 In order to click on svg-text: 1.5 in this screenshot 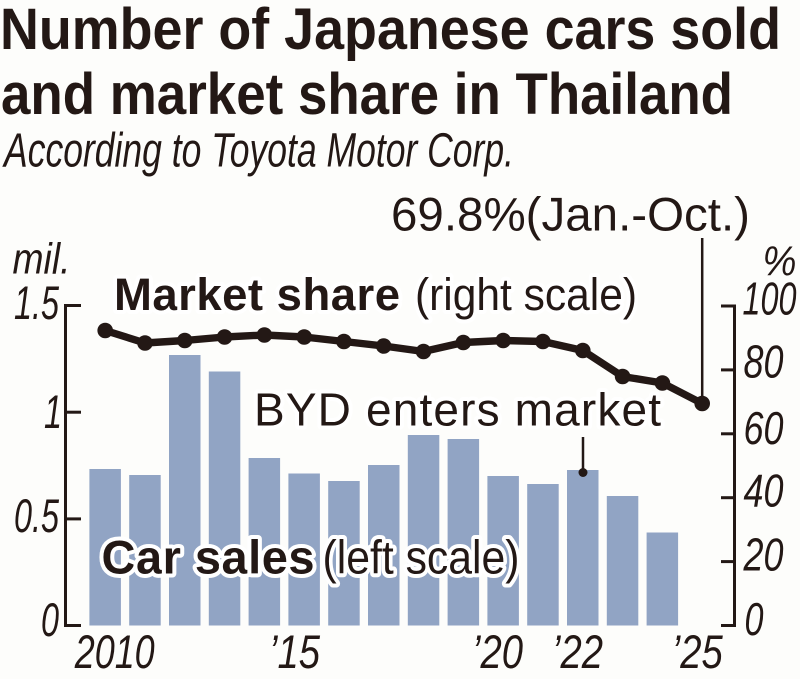, I will do `click(36, 303)`.